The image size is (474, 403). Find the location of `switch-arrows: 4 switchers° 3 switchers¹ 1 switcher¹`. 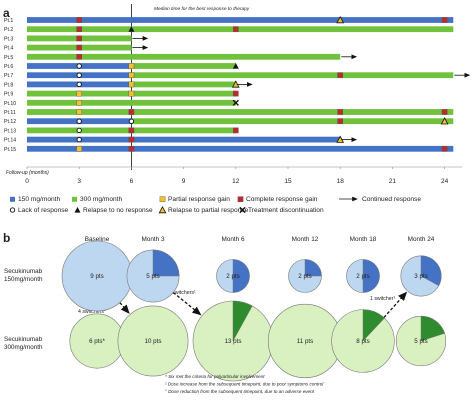

switch-arrows: 4 switchers° 3 switchers¹ 1 switcher¹ is located at coordinates (243, 304).